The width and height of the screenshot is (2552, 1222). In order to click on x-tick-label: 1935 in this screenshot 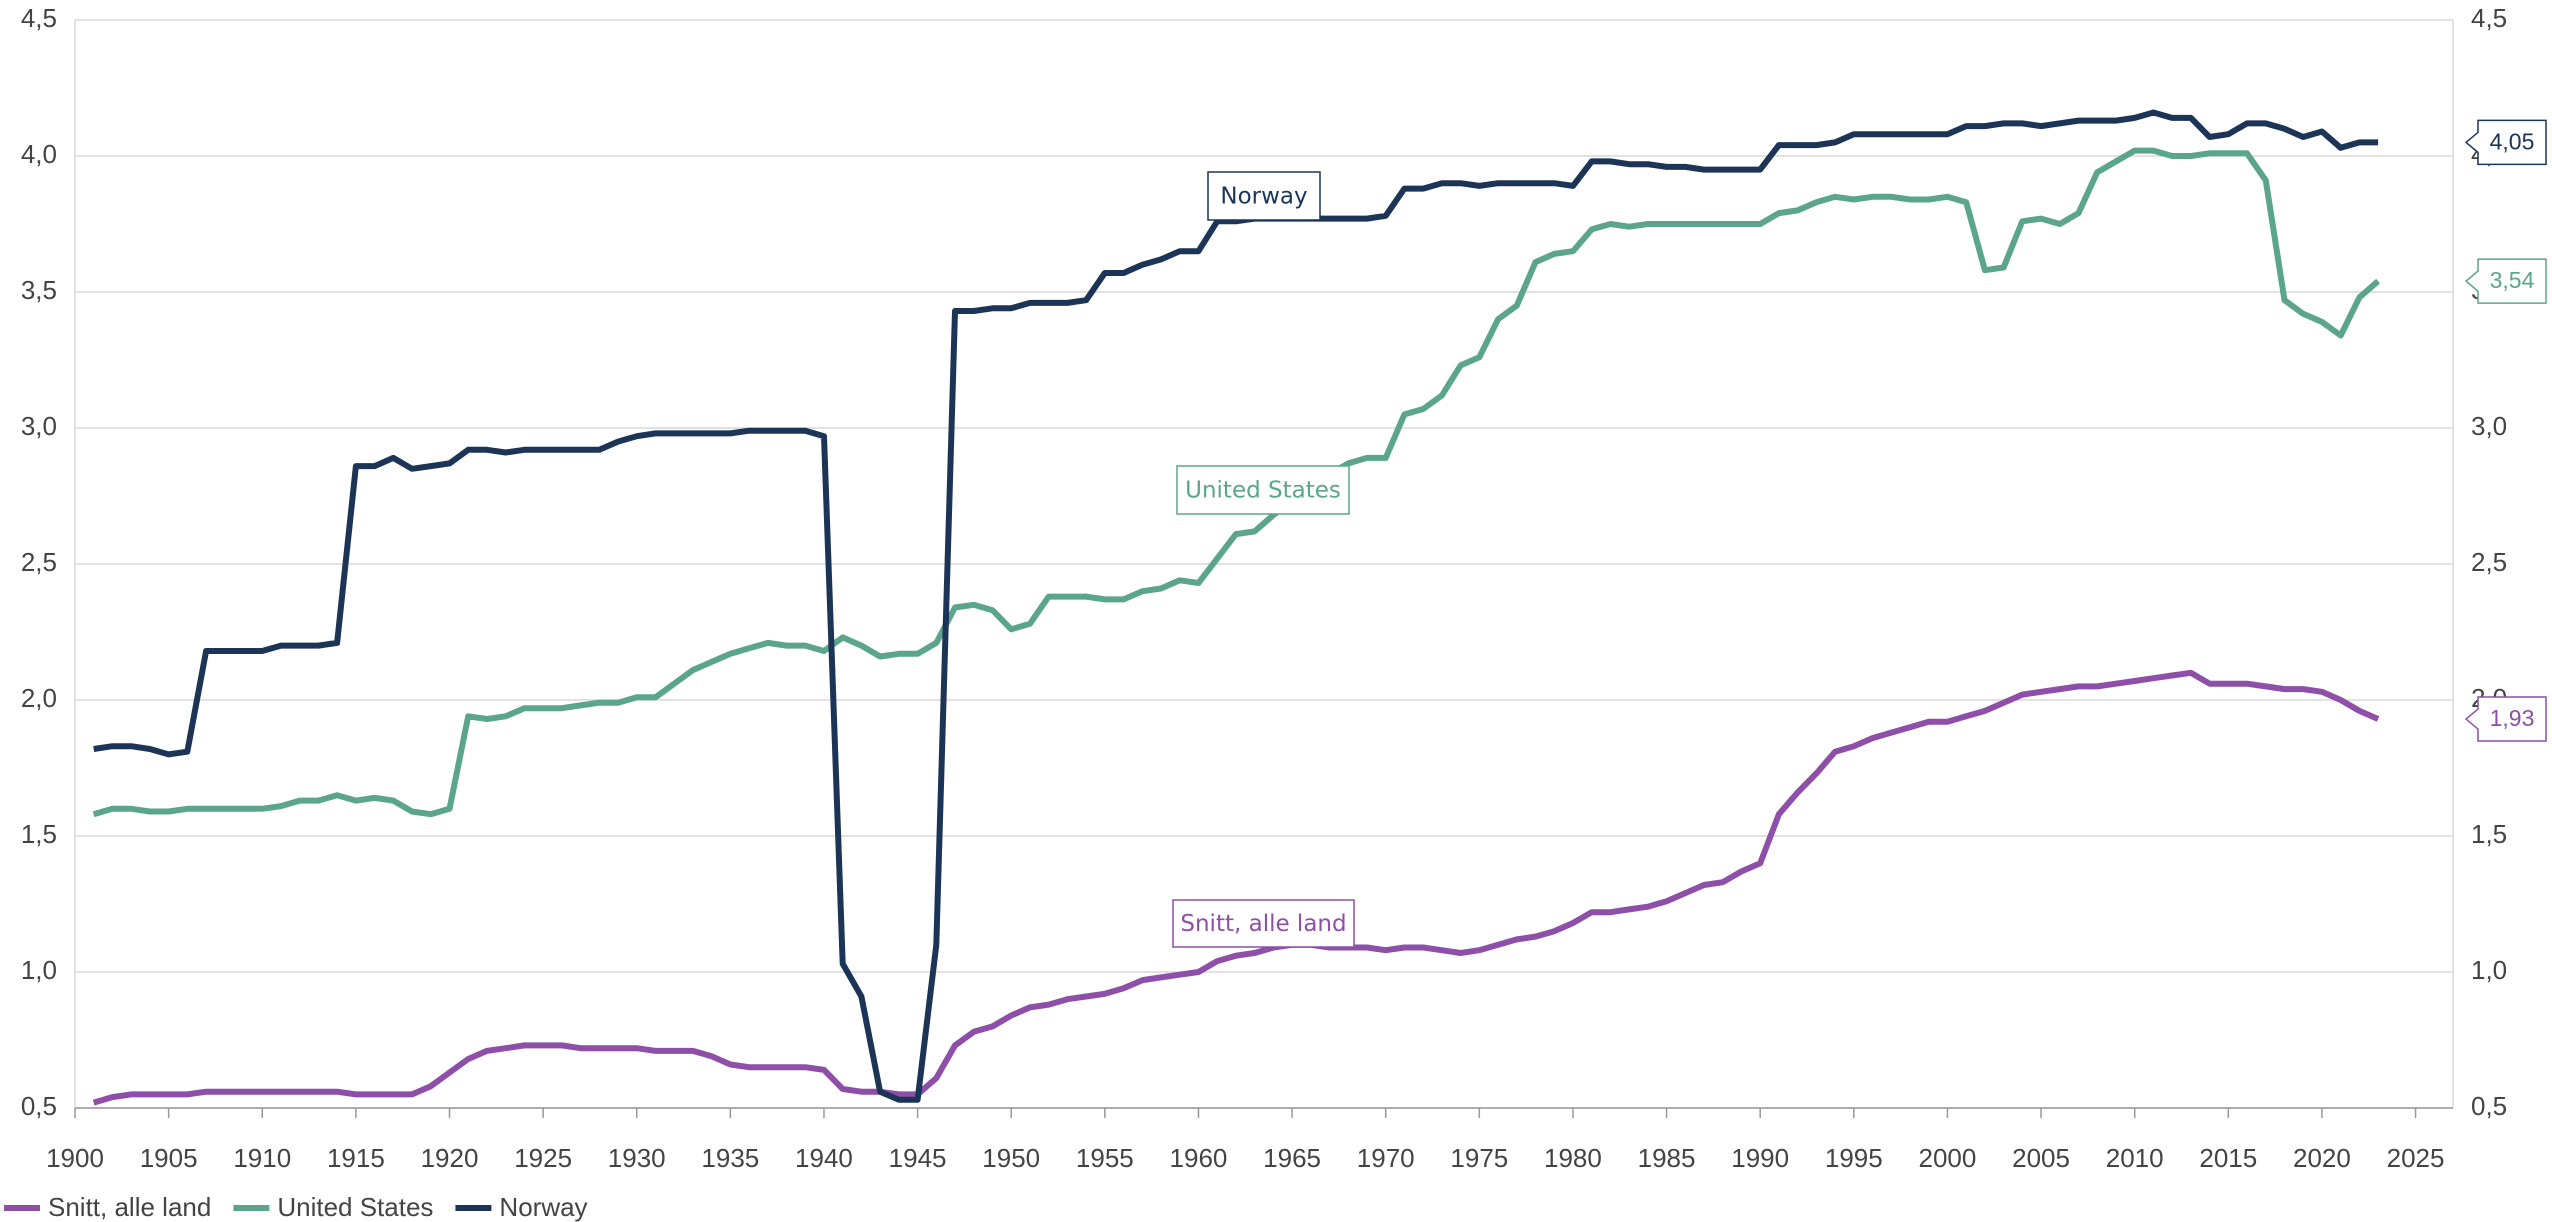, I will do `click(730, 1158)`.